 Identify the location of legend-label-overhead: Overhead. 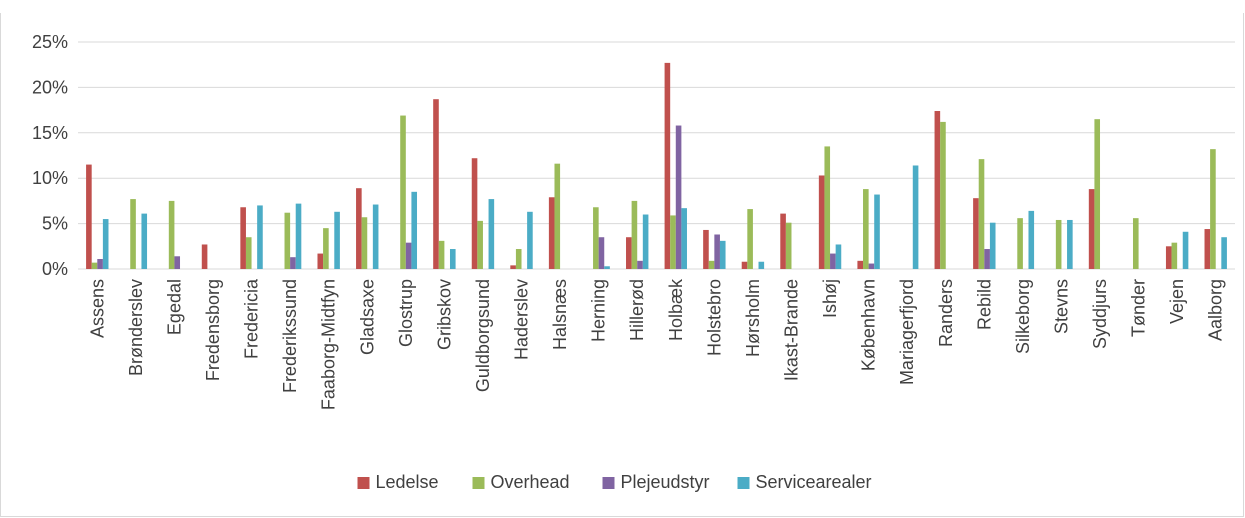
(530, 482).